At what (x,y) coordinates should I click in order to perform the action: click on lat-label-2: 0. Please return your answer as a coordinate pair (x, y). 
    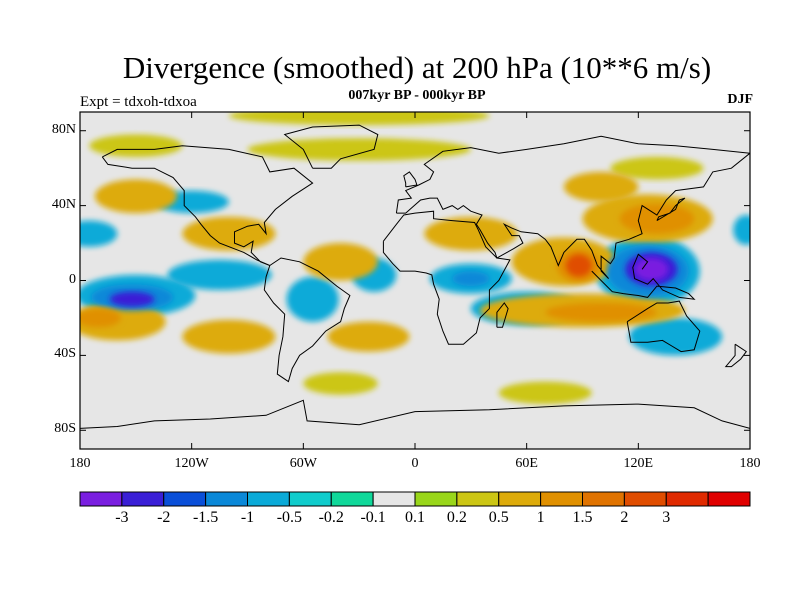
    Looking at the image, I should click on (72, 279).